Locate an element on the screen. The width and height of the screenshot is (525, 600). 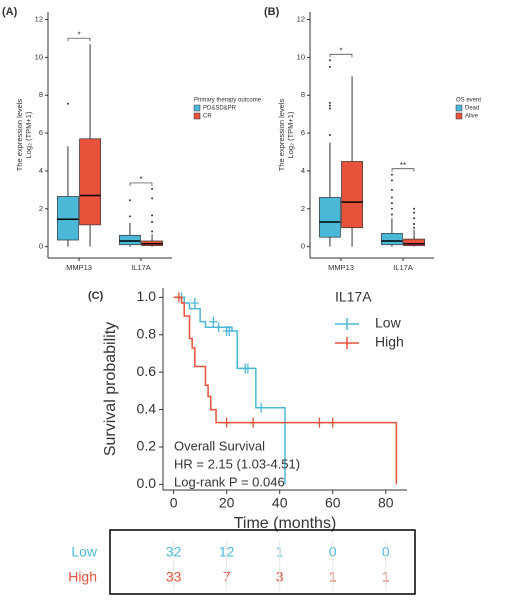
significance: ** is located at coordinates (403, 165).